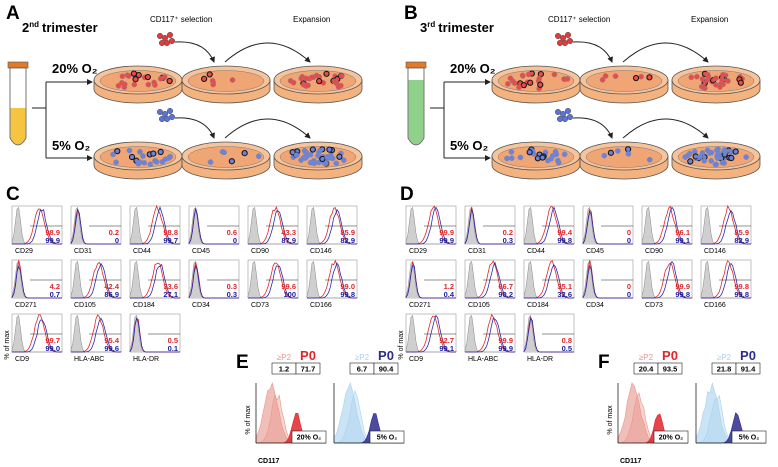 The height and width of the screenshot is (467, 778). I want to click on marker-label: CD34, so click(201, 305).